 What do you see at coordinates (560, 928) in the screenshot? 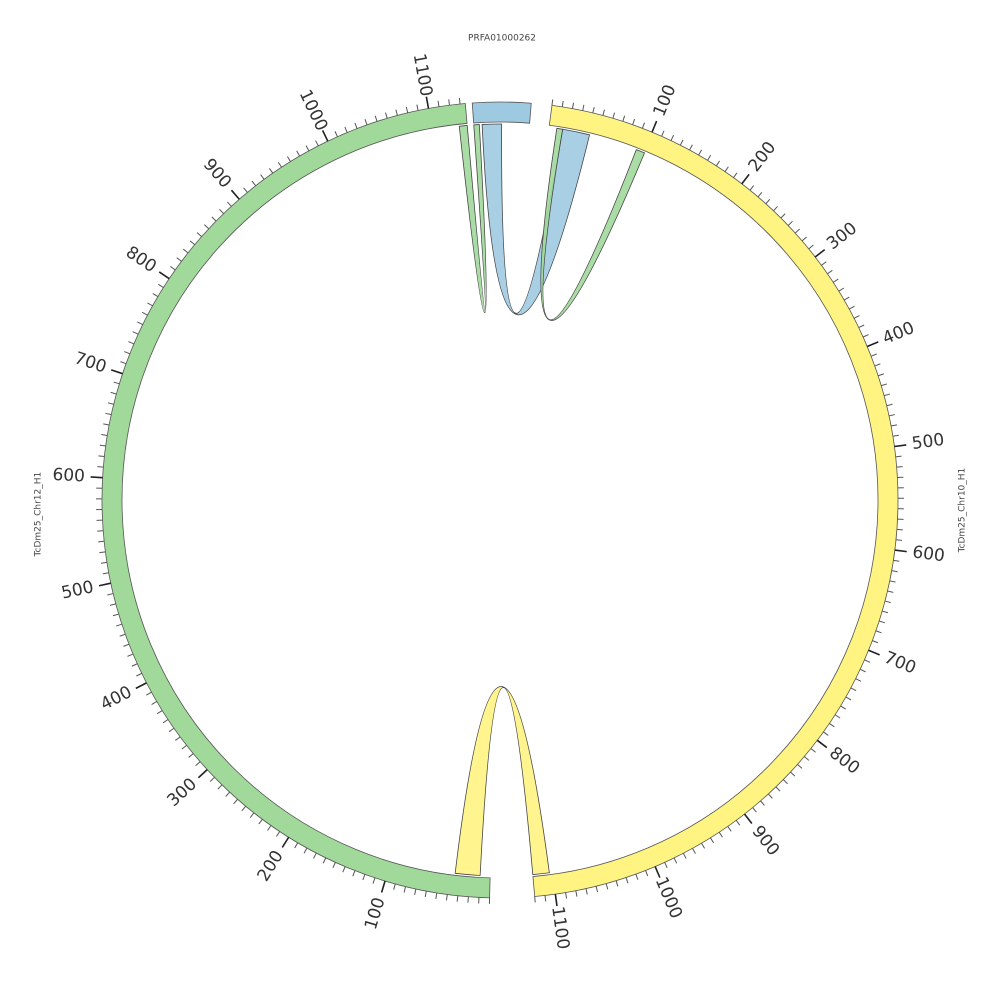
I see `tick-label: 1100` at bounding box center [560, 928].